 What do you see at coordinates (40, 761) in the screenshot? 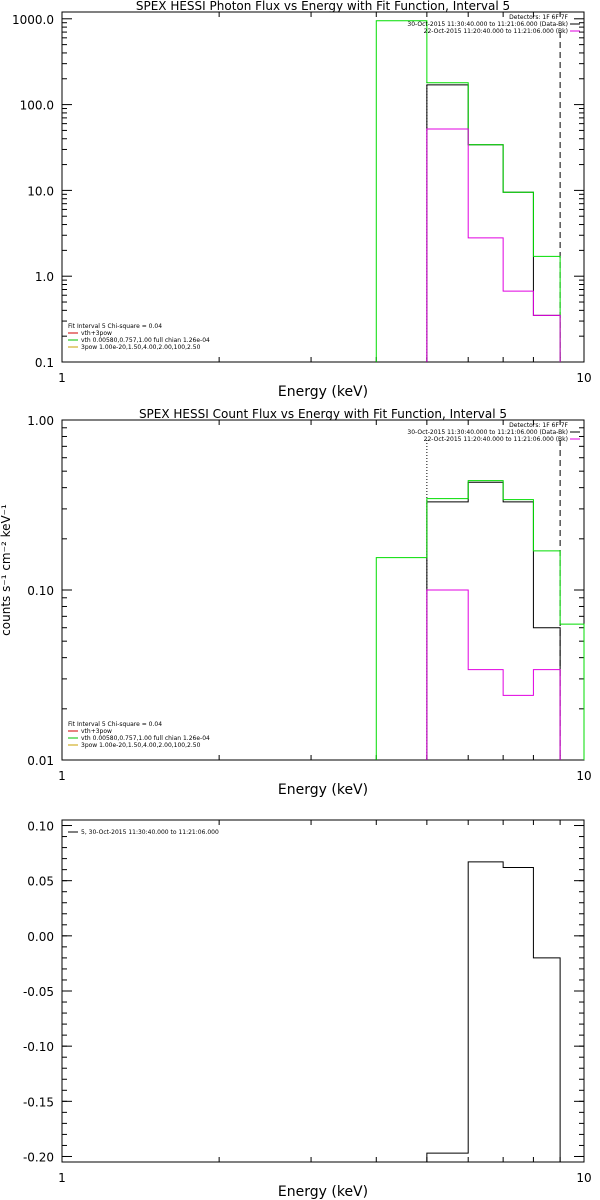
I see `y-tick-label: 0.01` at bounding box center [40, 761].